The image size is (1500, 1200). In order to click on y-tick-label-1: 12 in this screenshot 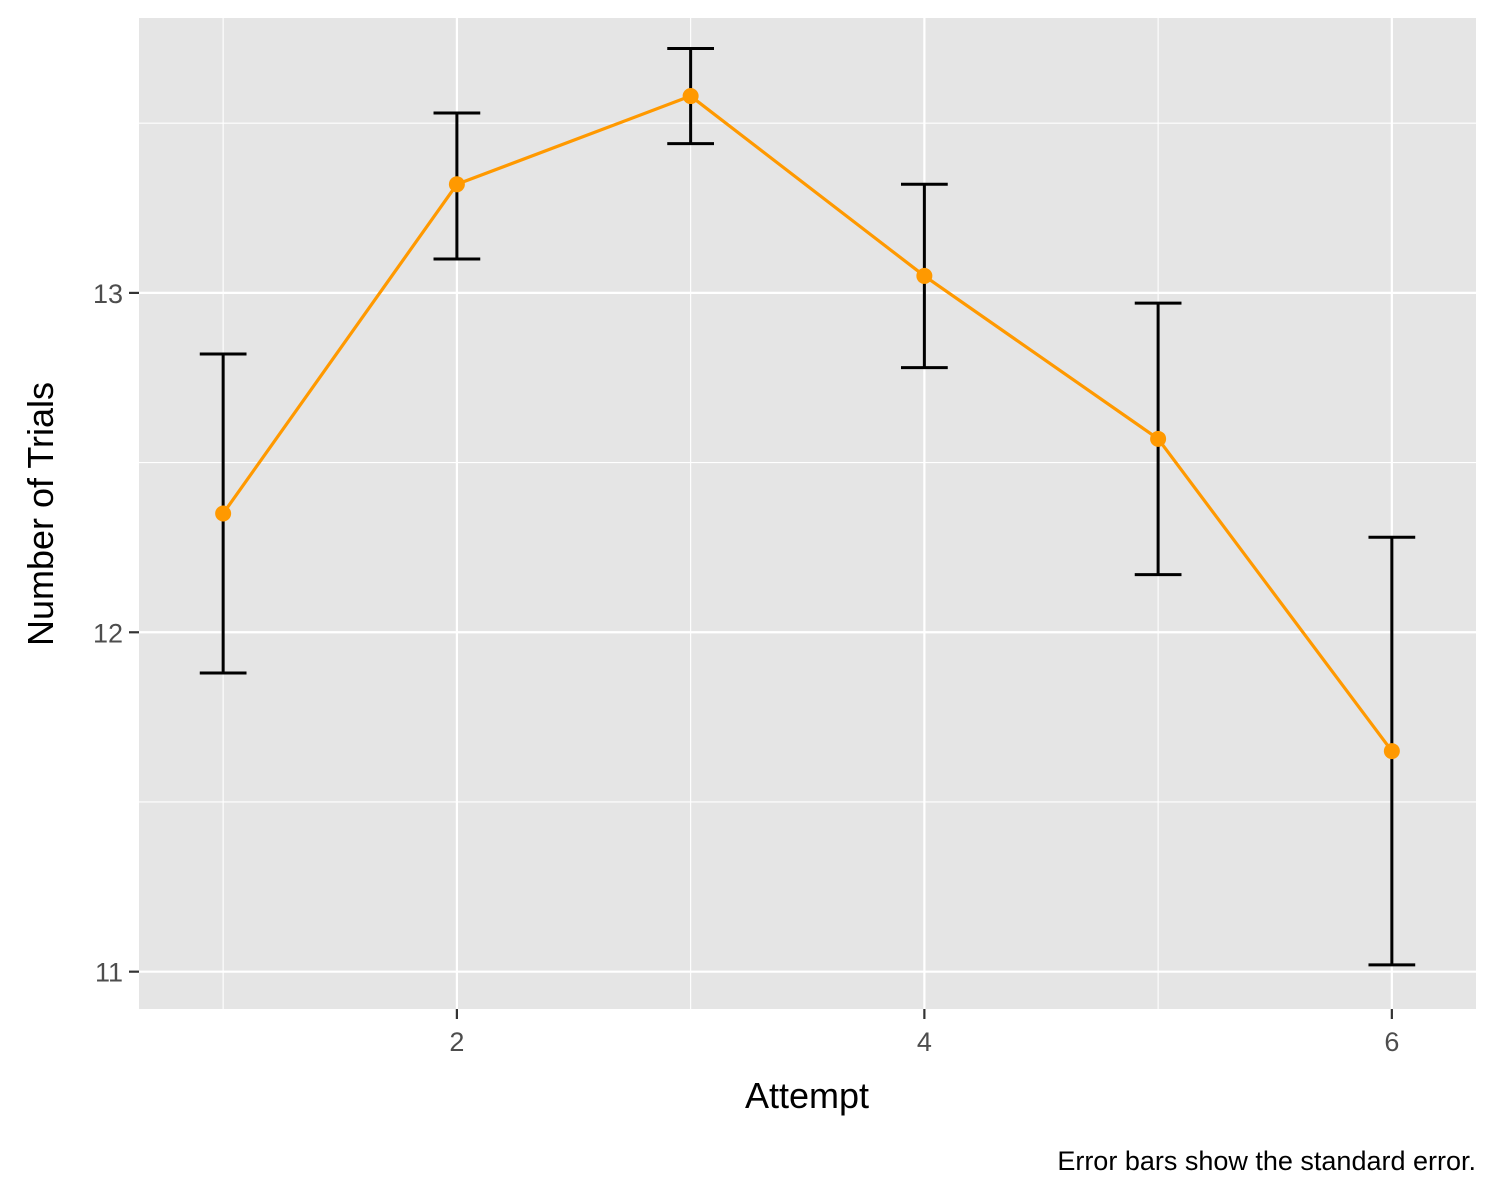, I will do `click(108, 633)`.